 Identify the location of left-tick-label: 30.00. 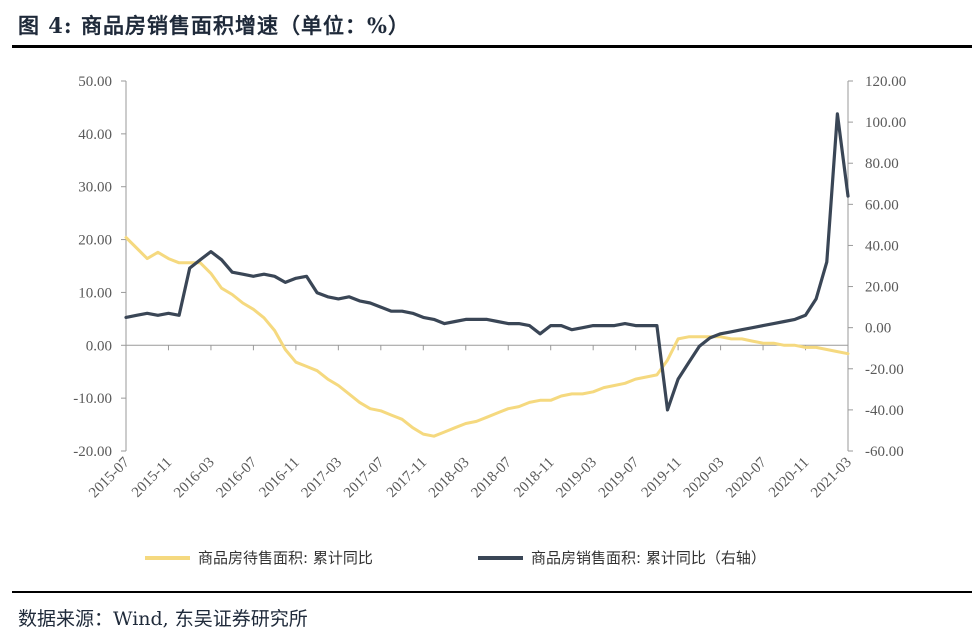
(95, 188).